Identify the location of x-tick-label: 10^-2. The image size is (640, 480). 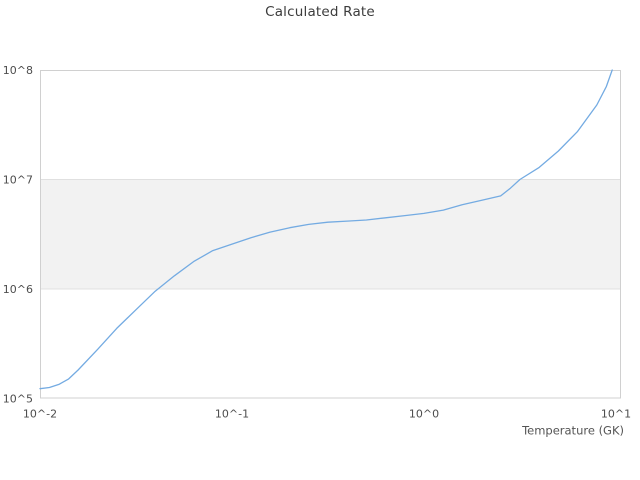
(40, 414).